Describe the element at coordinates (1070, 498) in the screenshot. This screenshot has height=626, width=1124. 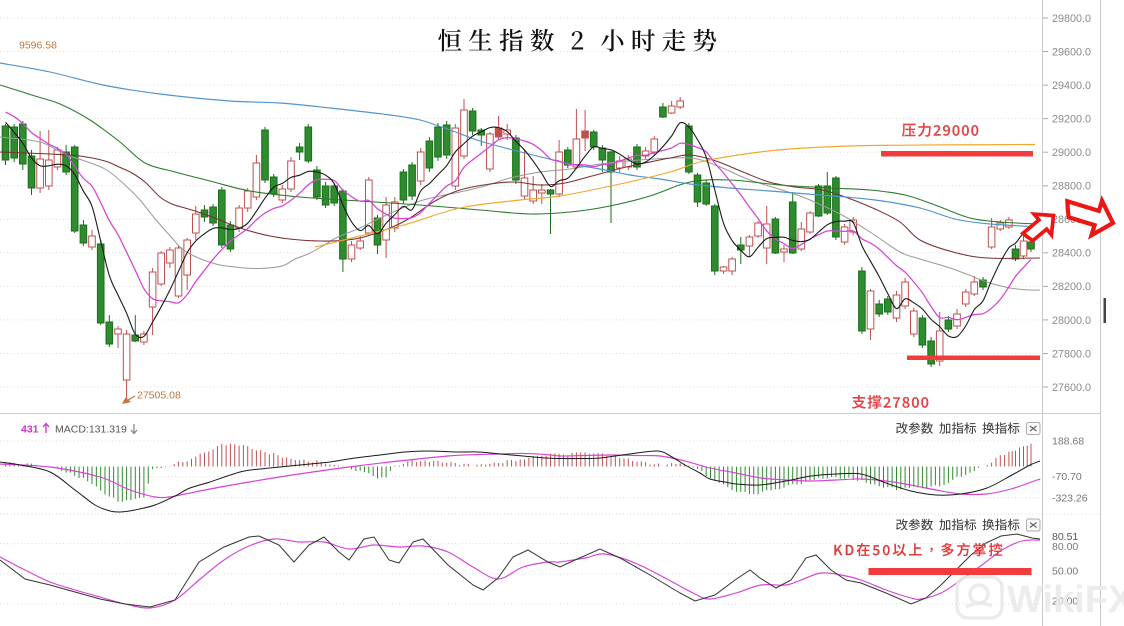
I see `svg-text: -323.26` at that location.